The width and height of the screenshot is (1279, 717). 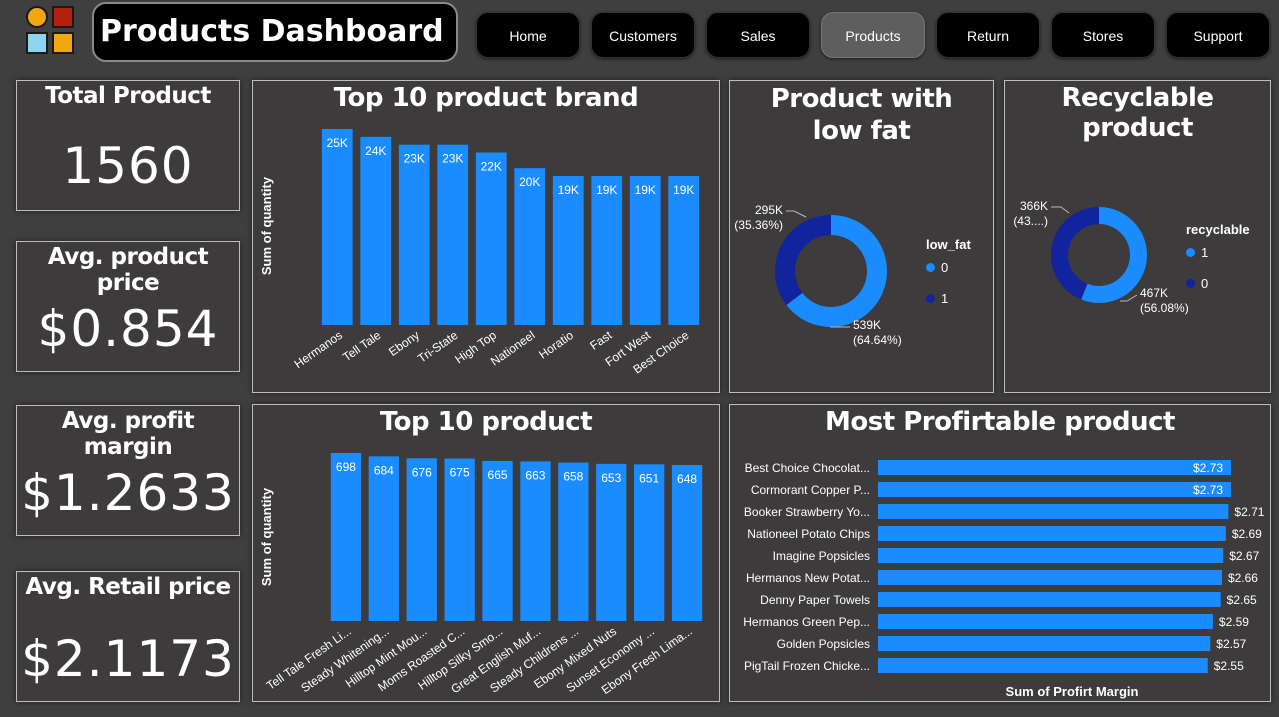 What do you see at coordinates (988, 35) in the screenshot?
I see `nav-button-return: Return` at bounding box center [988, 35].